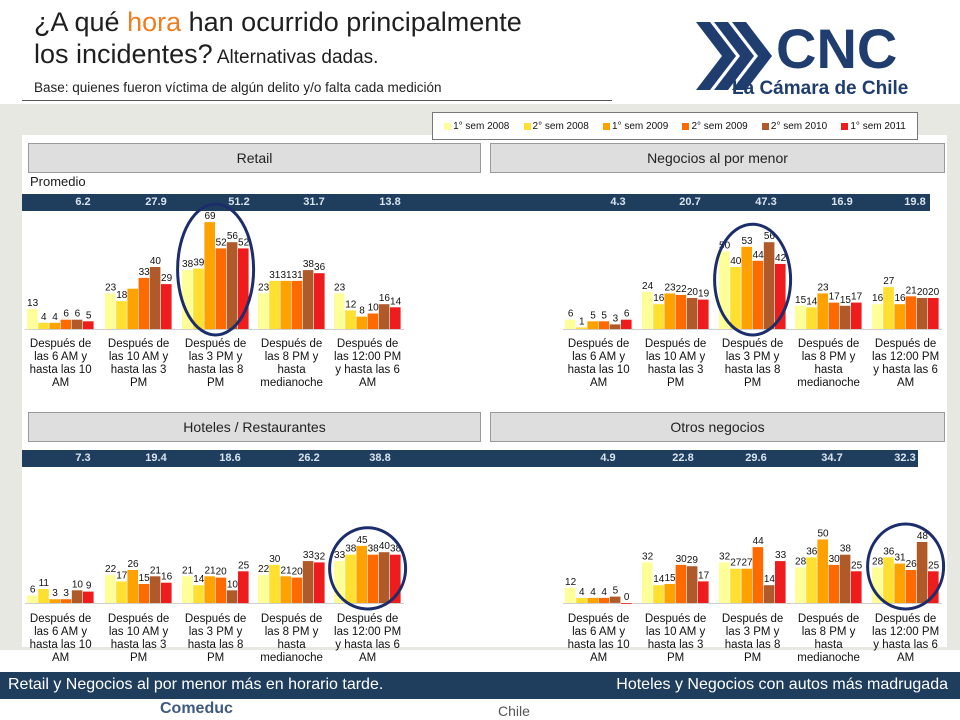  I want to click on data-label: 19, so click(704, 294).